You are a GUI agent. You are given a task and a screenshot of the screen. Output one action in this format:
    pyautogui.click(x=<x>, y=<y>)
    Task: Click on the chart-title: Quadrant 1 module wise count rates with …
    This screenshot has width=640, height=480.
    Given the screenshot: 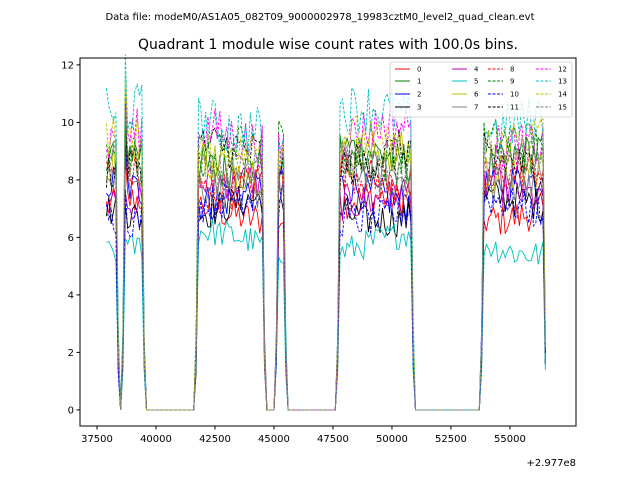 What is the action you would take?
    pyautogui.click(x=328, y=45)
    